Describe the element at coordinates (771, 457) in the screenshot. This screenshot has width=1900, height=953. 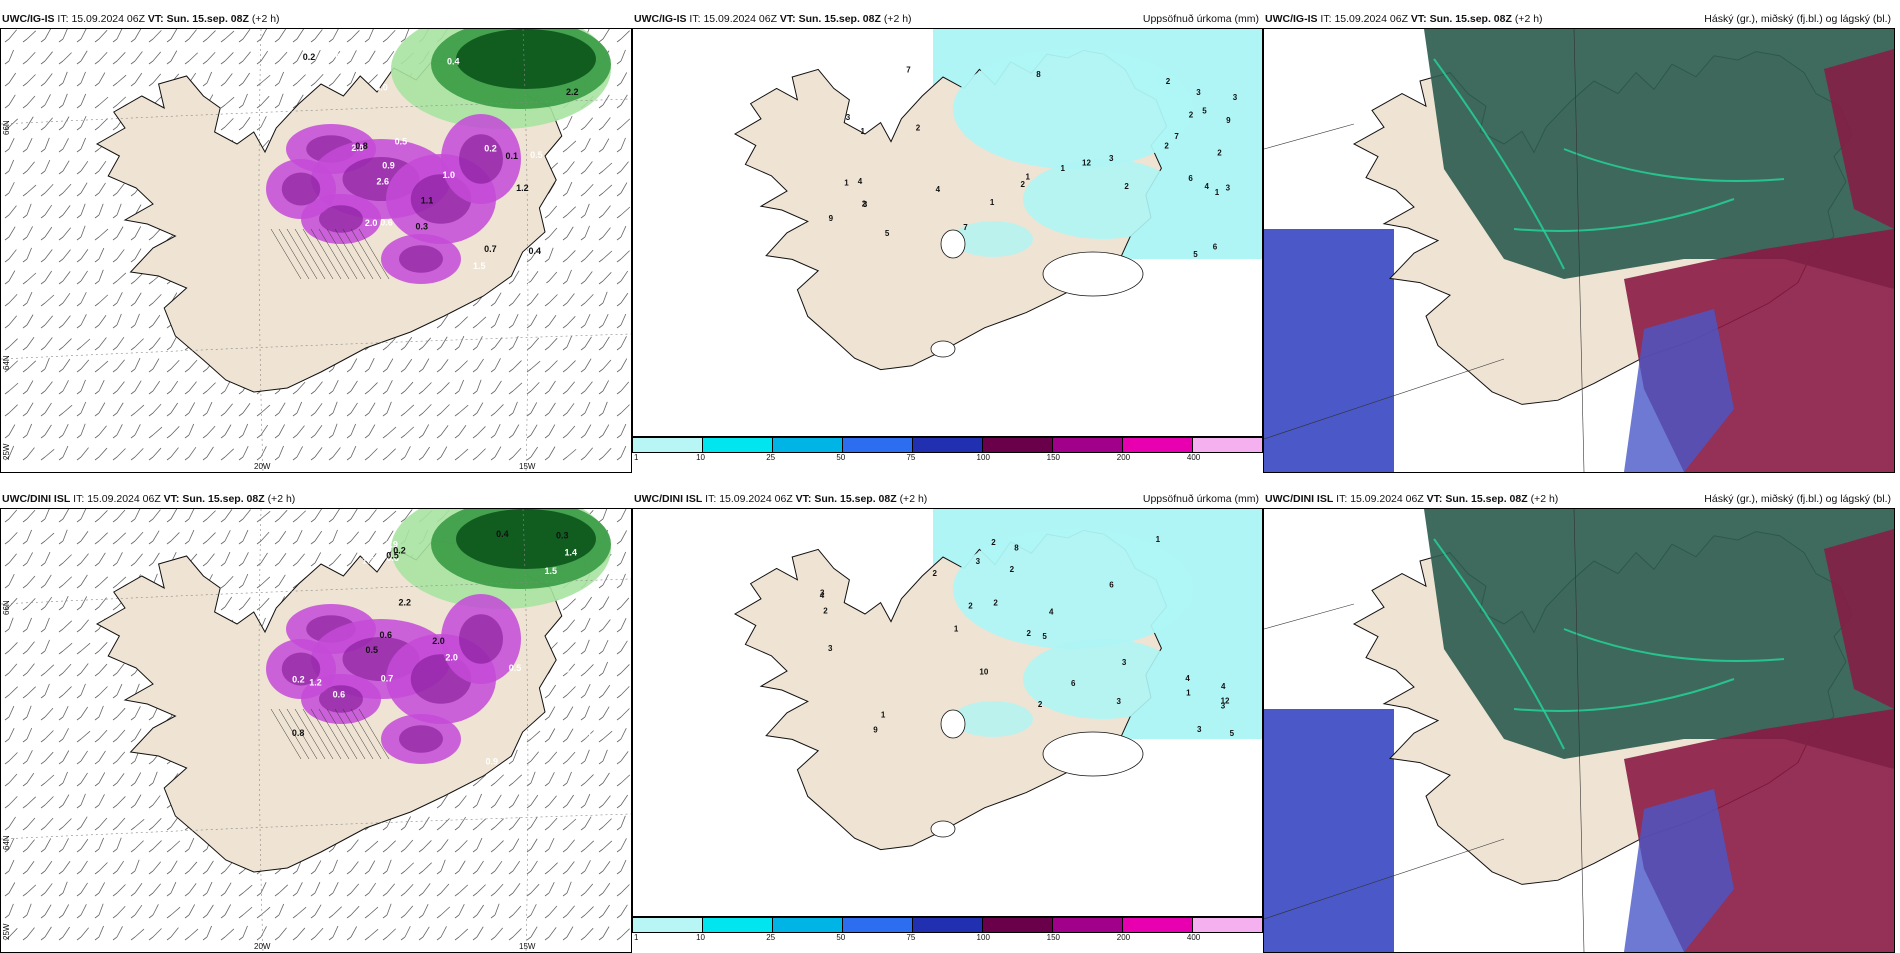
I see `colorbar-tick-label: 25` at that location.